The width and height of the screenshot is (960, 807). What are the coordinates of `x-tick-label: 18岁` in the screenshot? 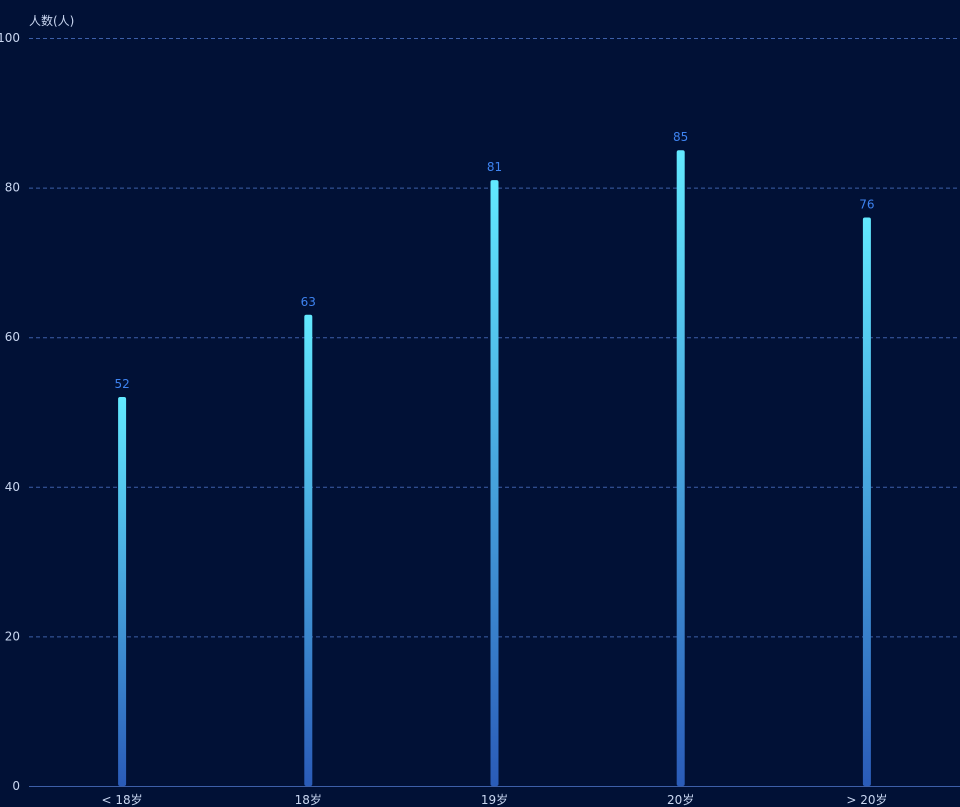 It's located at (308, 799).